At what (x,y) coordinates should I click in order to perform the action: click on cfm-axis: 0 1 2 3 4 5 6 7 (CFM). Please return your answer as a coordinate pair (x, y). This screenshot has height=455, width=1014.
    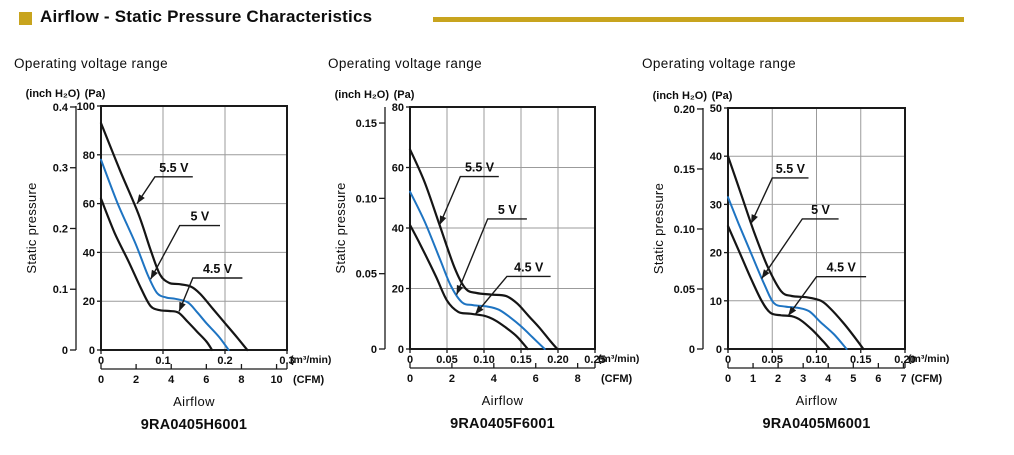
    Looking at the image, I should click on (833, 374).